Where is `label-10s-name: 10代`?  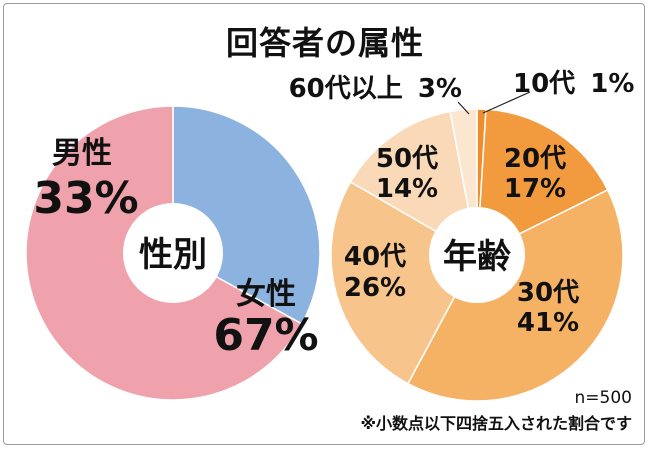
label-10s-name: 10代 is located at coordinates (544, 84).